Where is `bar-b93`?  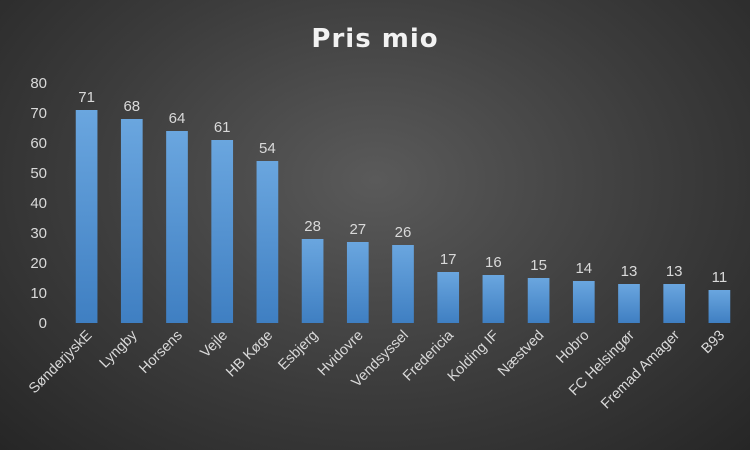
bar-b93 is located at coordinates (719, 306).